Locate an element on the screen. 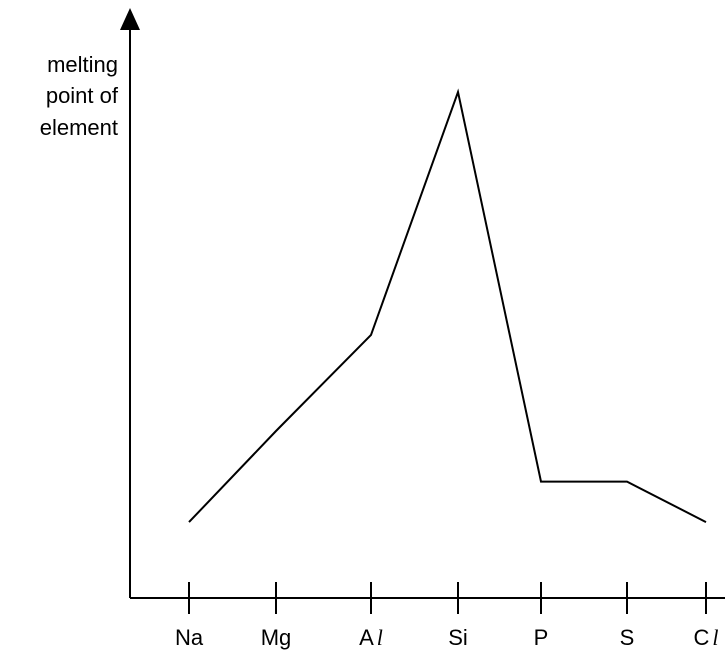 The width and height of the screenshot is (725, 652). y-axis-label-line: point of is located at coordinates (82, 95).